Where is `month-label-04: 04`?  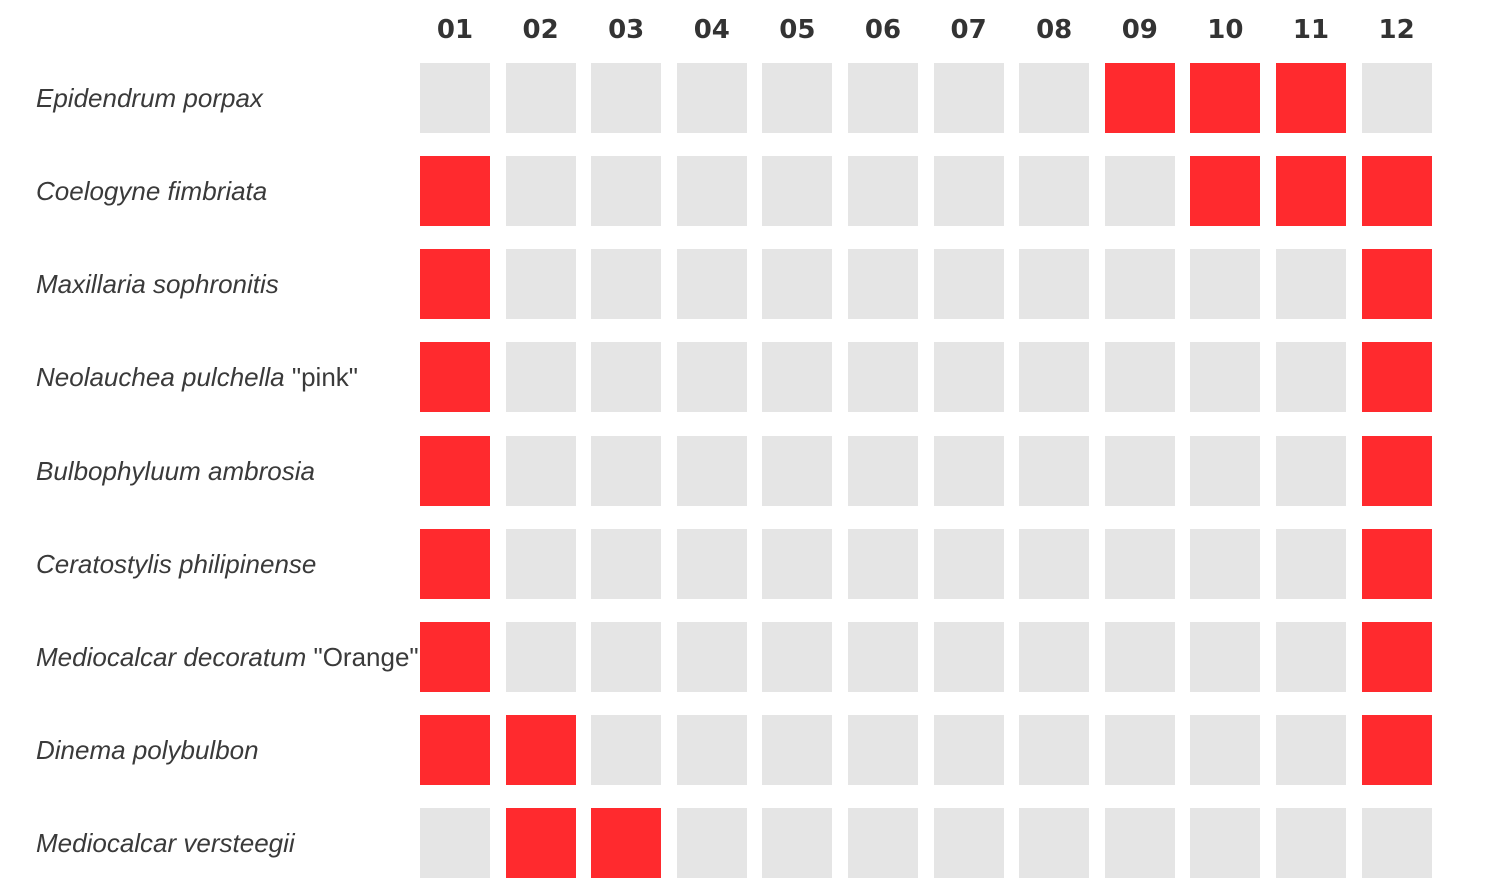
month-label-04: 04 is located at coordinates (711, 30).